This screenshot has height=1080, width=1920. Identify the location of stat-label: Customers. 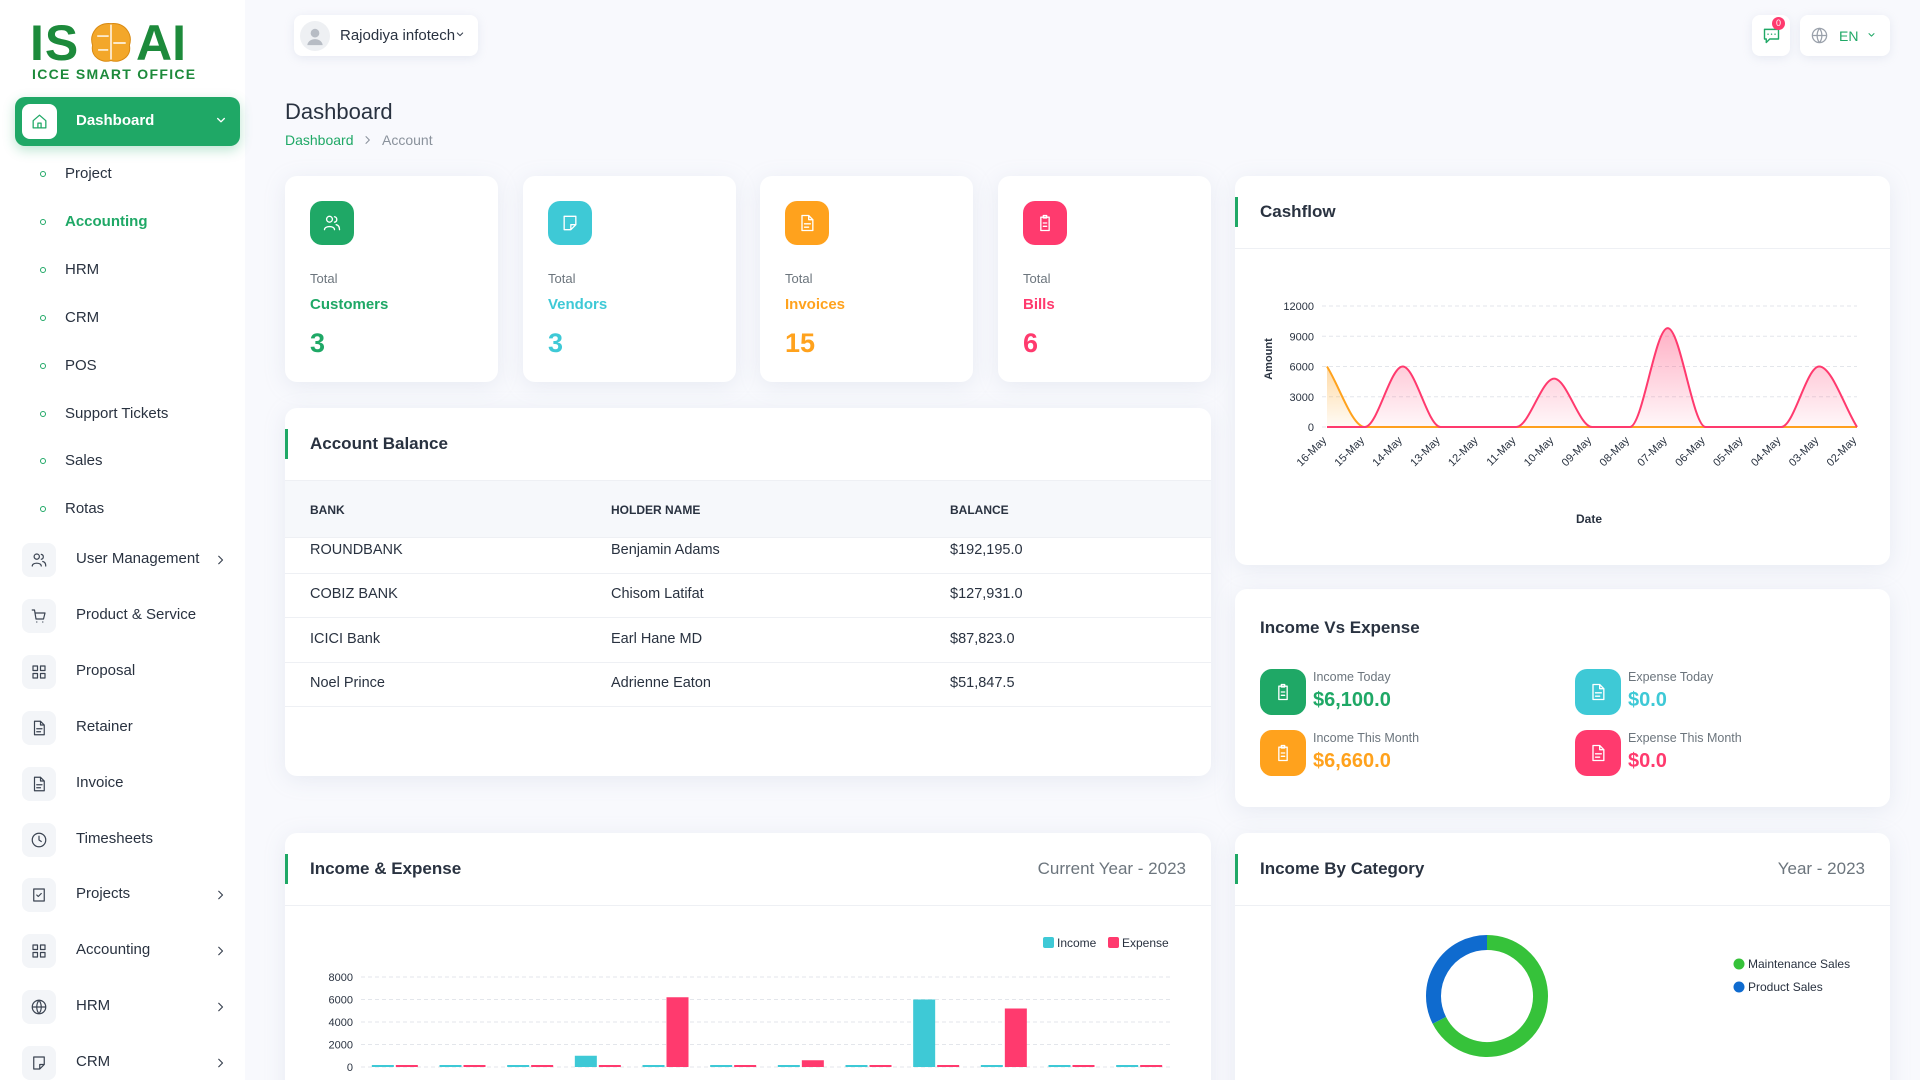
(349, 304).